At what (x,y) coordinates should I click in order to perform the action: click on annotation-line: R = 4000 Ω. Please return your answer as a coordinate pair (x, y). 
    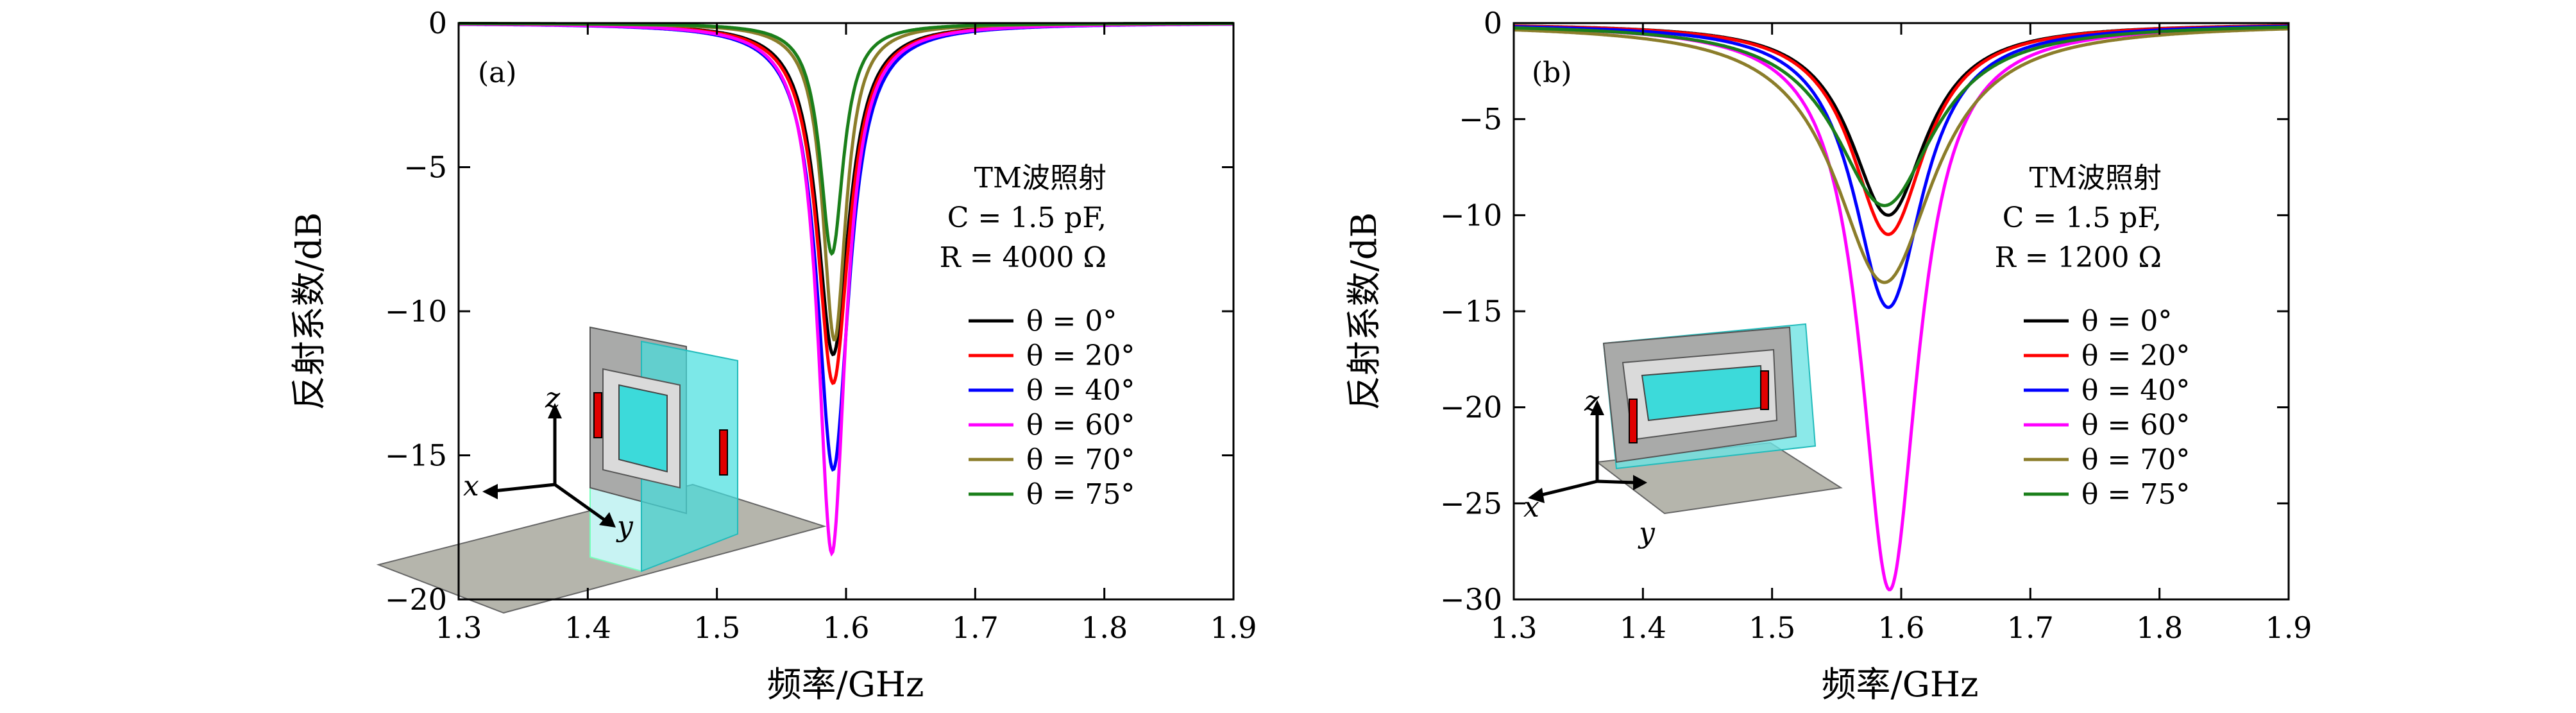
    Looking at the image, I should click on (1023, 257).